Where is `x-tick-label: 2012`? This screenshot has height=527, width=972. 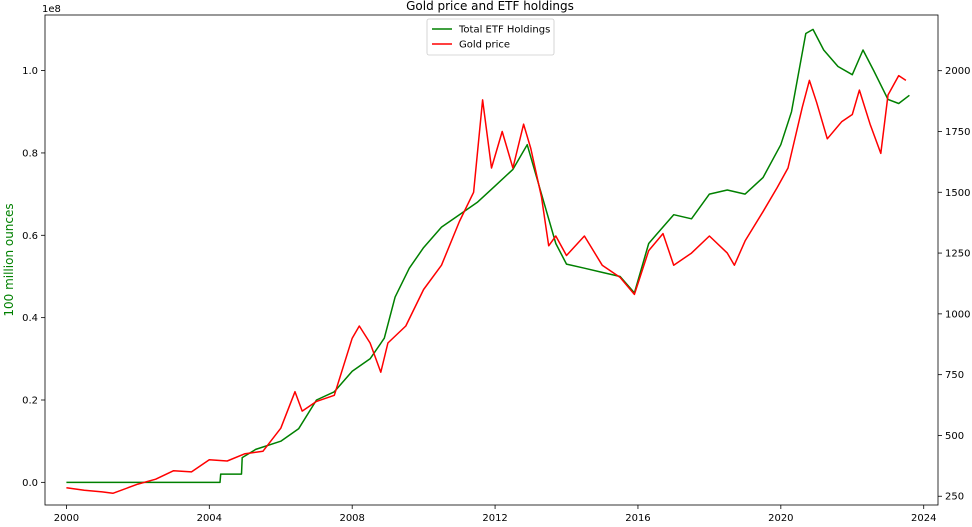
x-tick-label: 2012 is located at coordinates (494, 518).